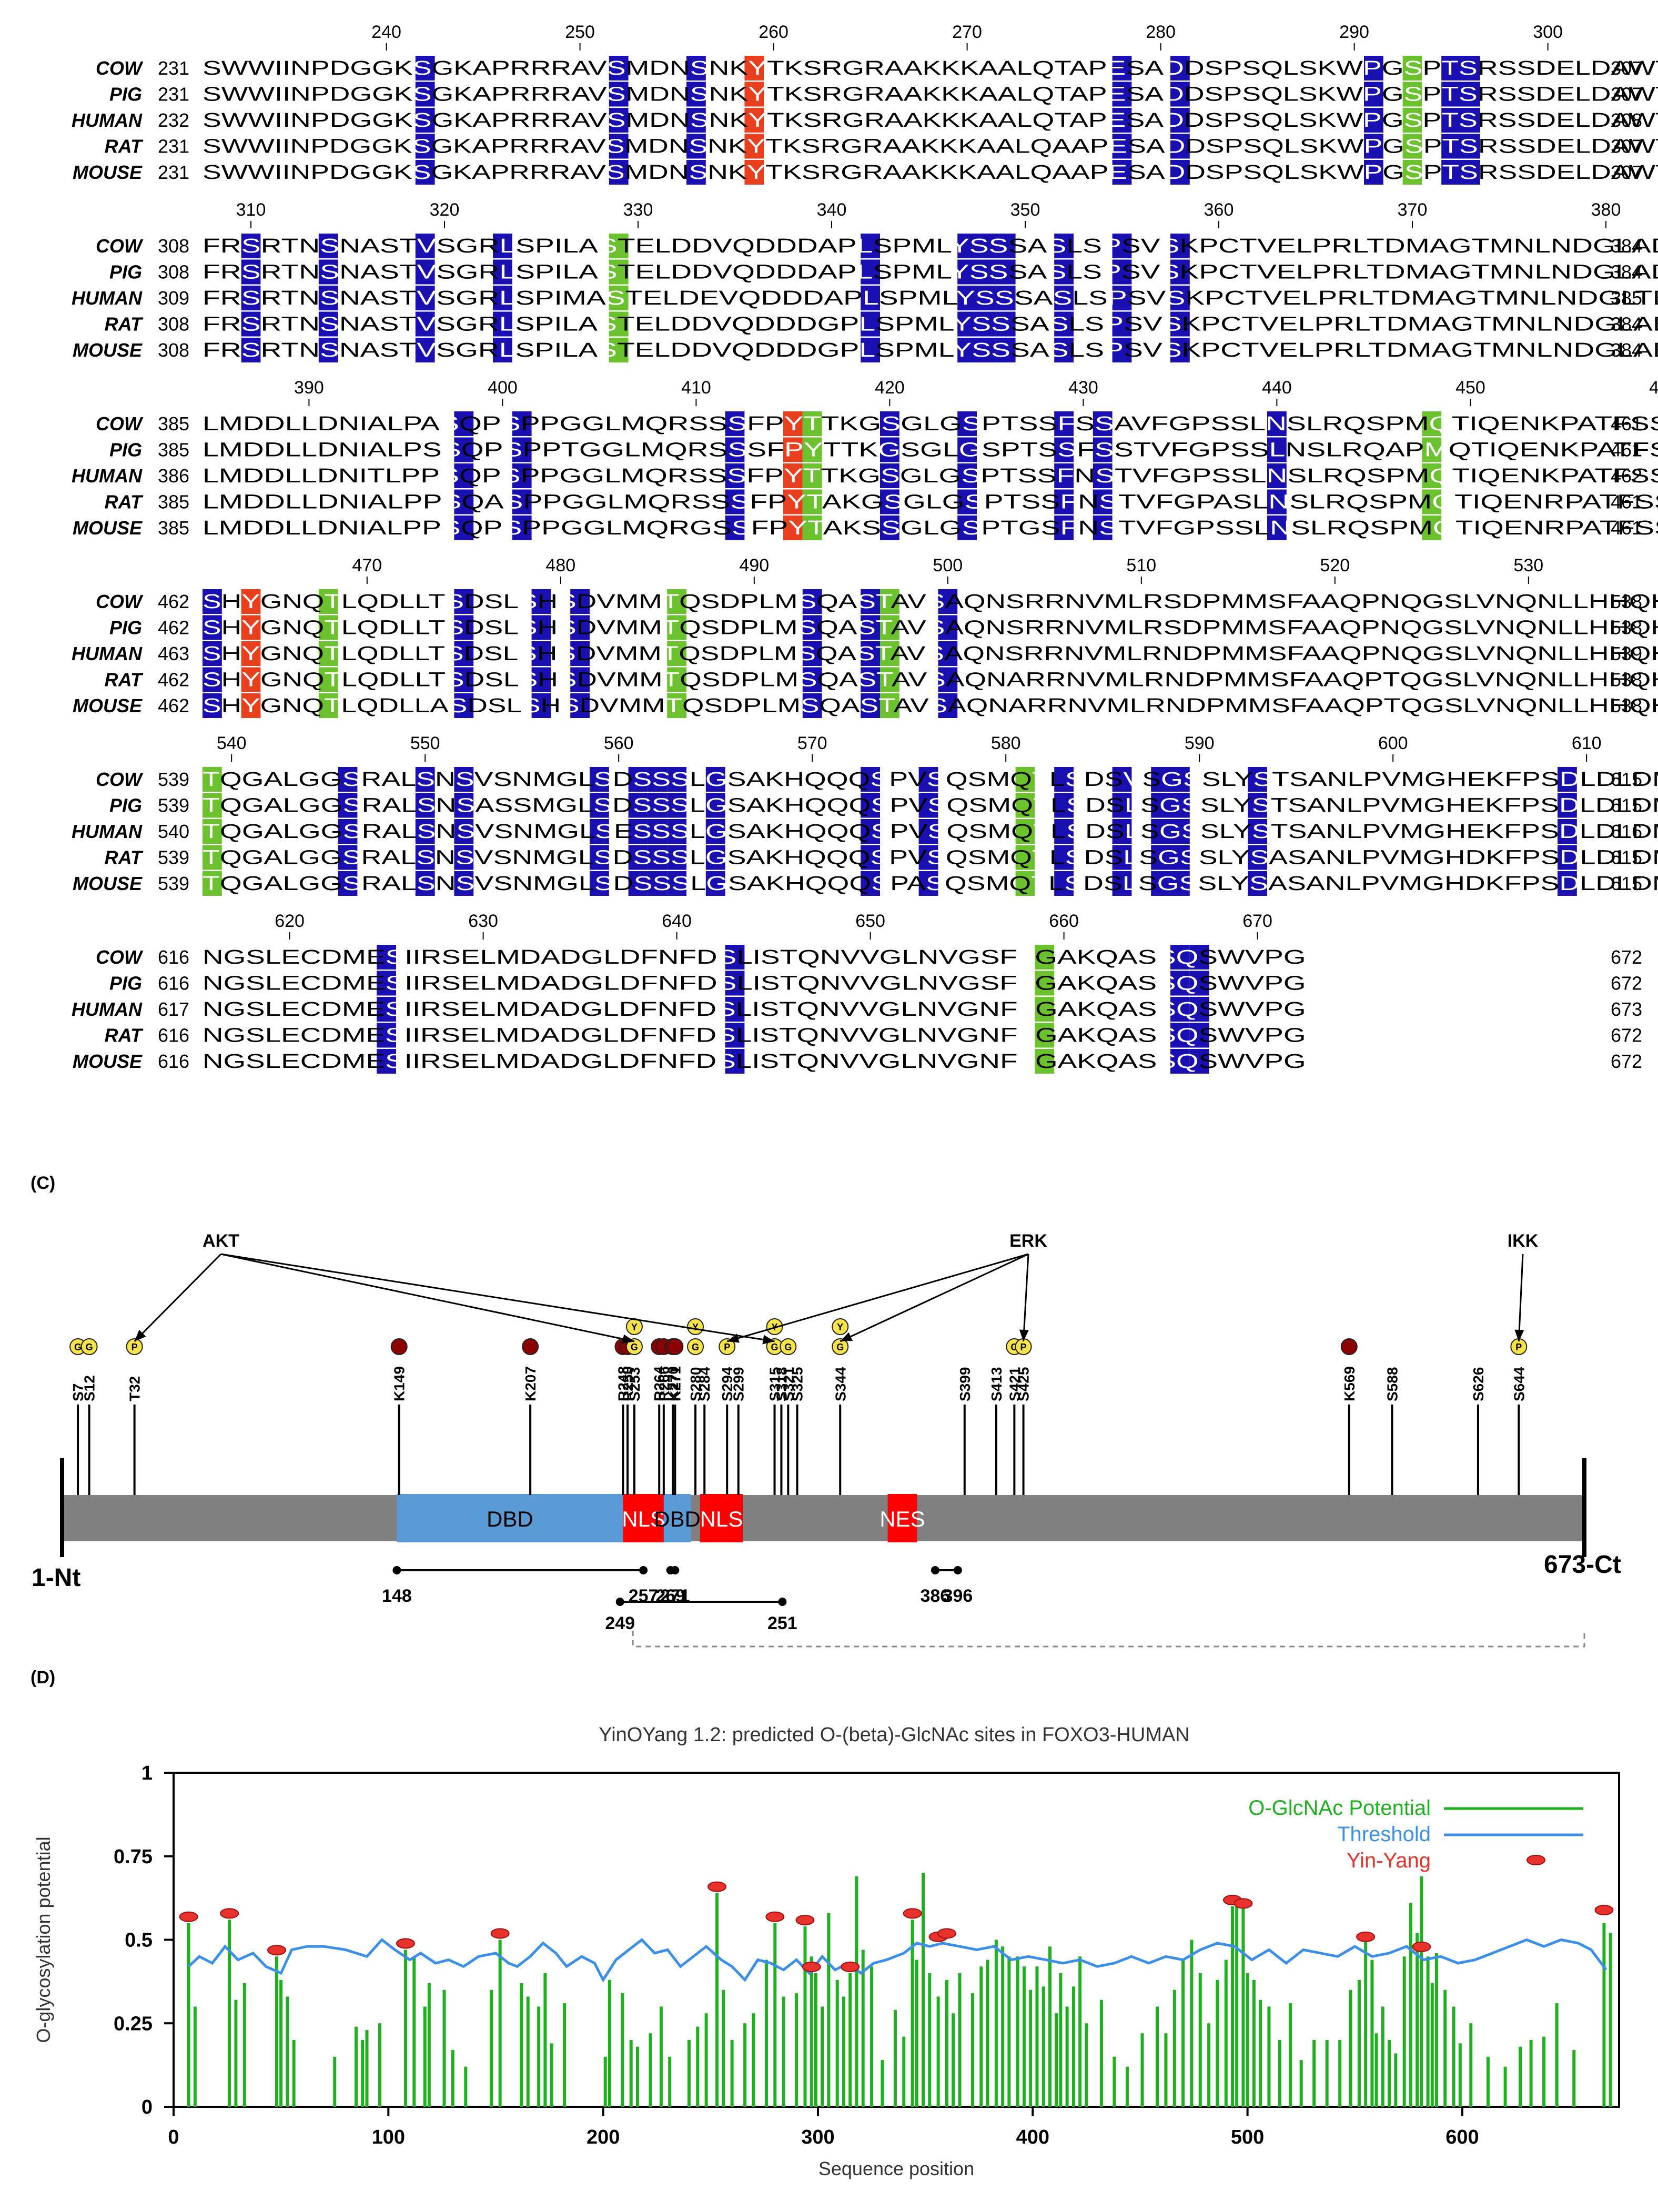 This screenshot has width=1658, height=2212. I want to click on residue: Y, so click(756, 173).